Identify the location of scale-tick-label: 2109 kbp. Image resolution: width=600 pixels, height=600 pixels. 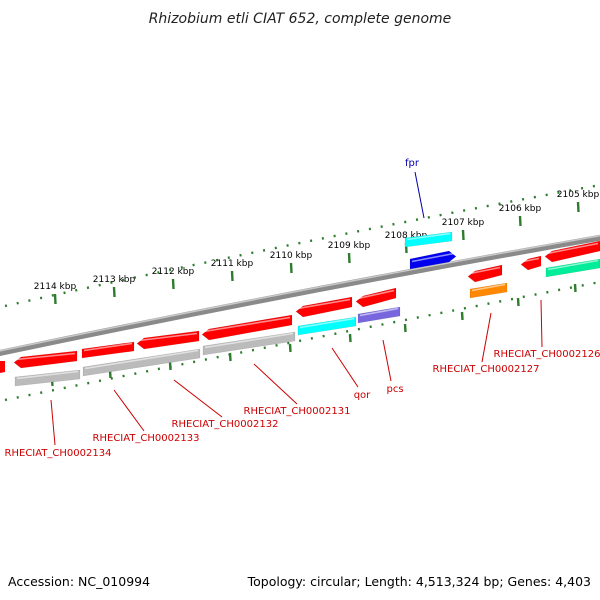
(349, 246).